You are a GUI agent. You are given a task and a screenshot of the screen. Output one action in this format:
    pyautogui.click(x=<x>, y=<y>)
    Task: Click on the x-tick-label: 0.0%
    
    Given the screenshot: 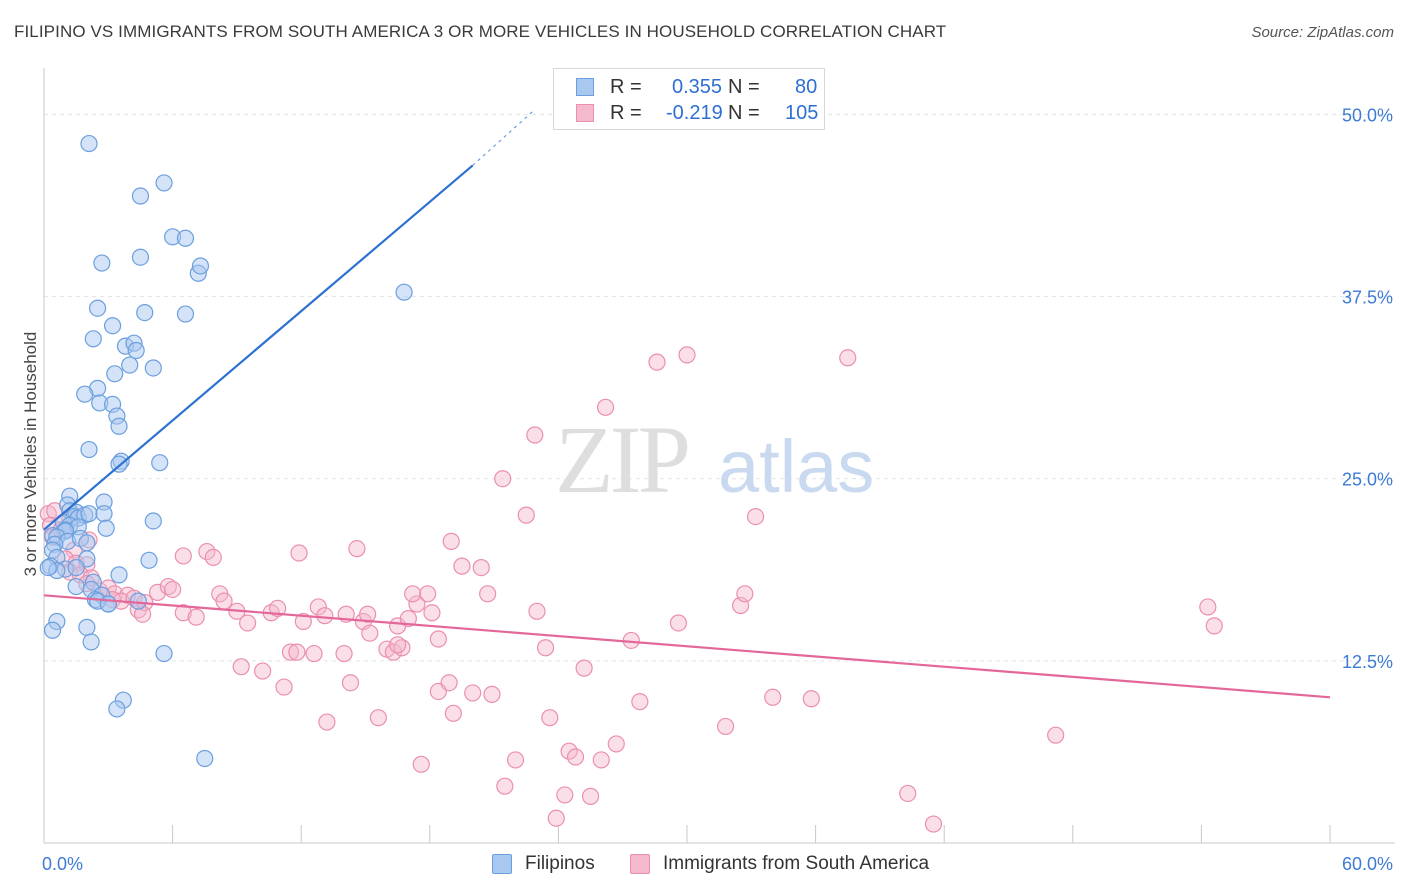 What is the action you would take?
    pyautogui.click(x=62, y=864)
    